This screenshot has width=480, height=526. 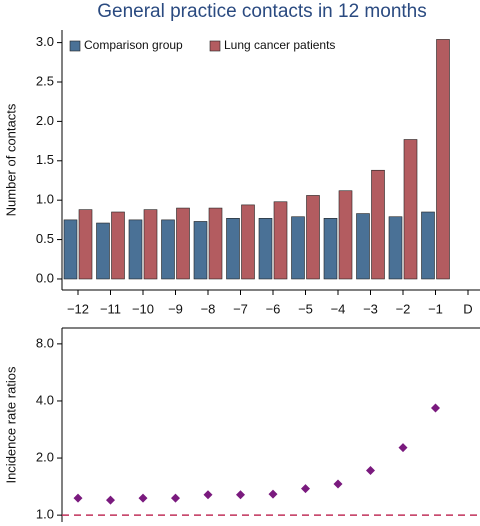 What do you see at coordinates (279, 45) in the screenshot?
I see `legend-label: Lung cancer patients` at bounding box center [279, 45].